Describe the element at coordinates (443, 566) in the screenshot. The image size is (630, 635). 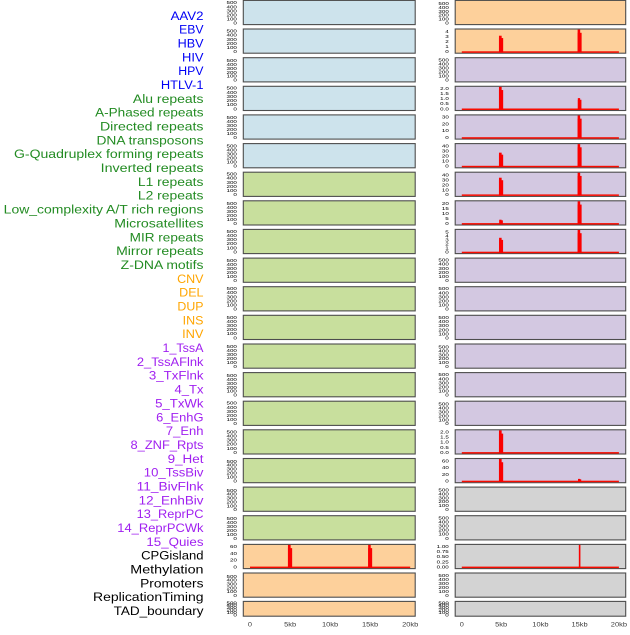
I see `svg-text: 0.00` at that location.